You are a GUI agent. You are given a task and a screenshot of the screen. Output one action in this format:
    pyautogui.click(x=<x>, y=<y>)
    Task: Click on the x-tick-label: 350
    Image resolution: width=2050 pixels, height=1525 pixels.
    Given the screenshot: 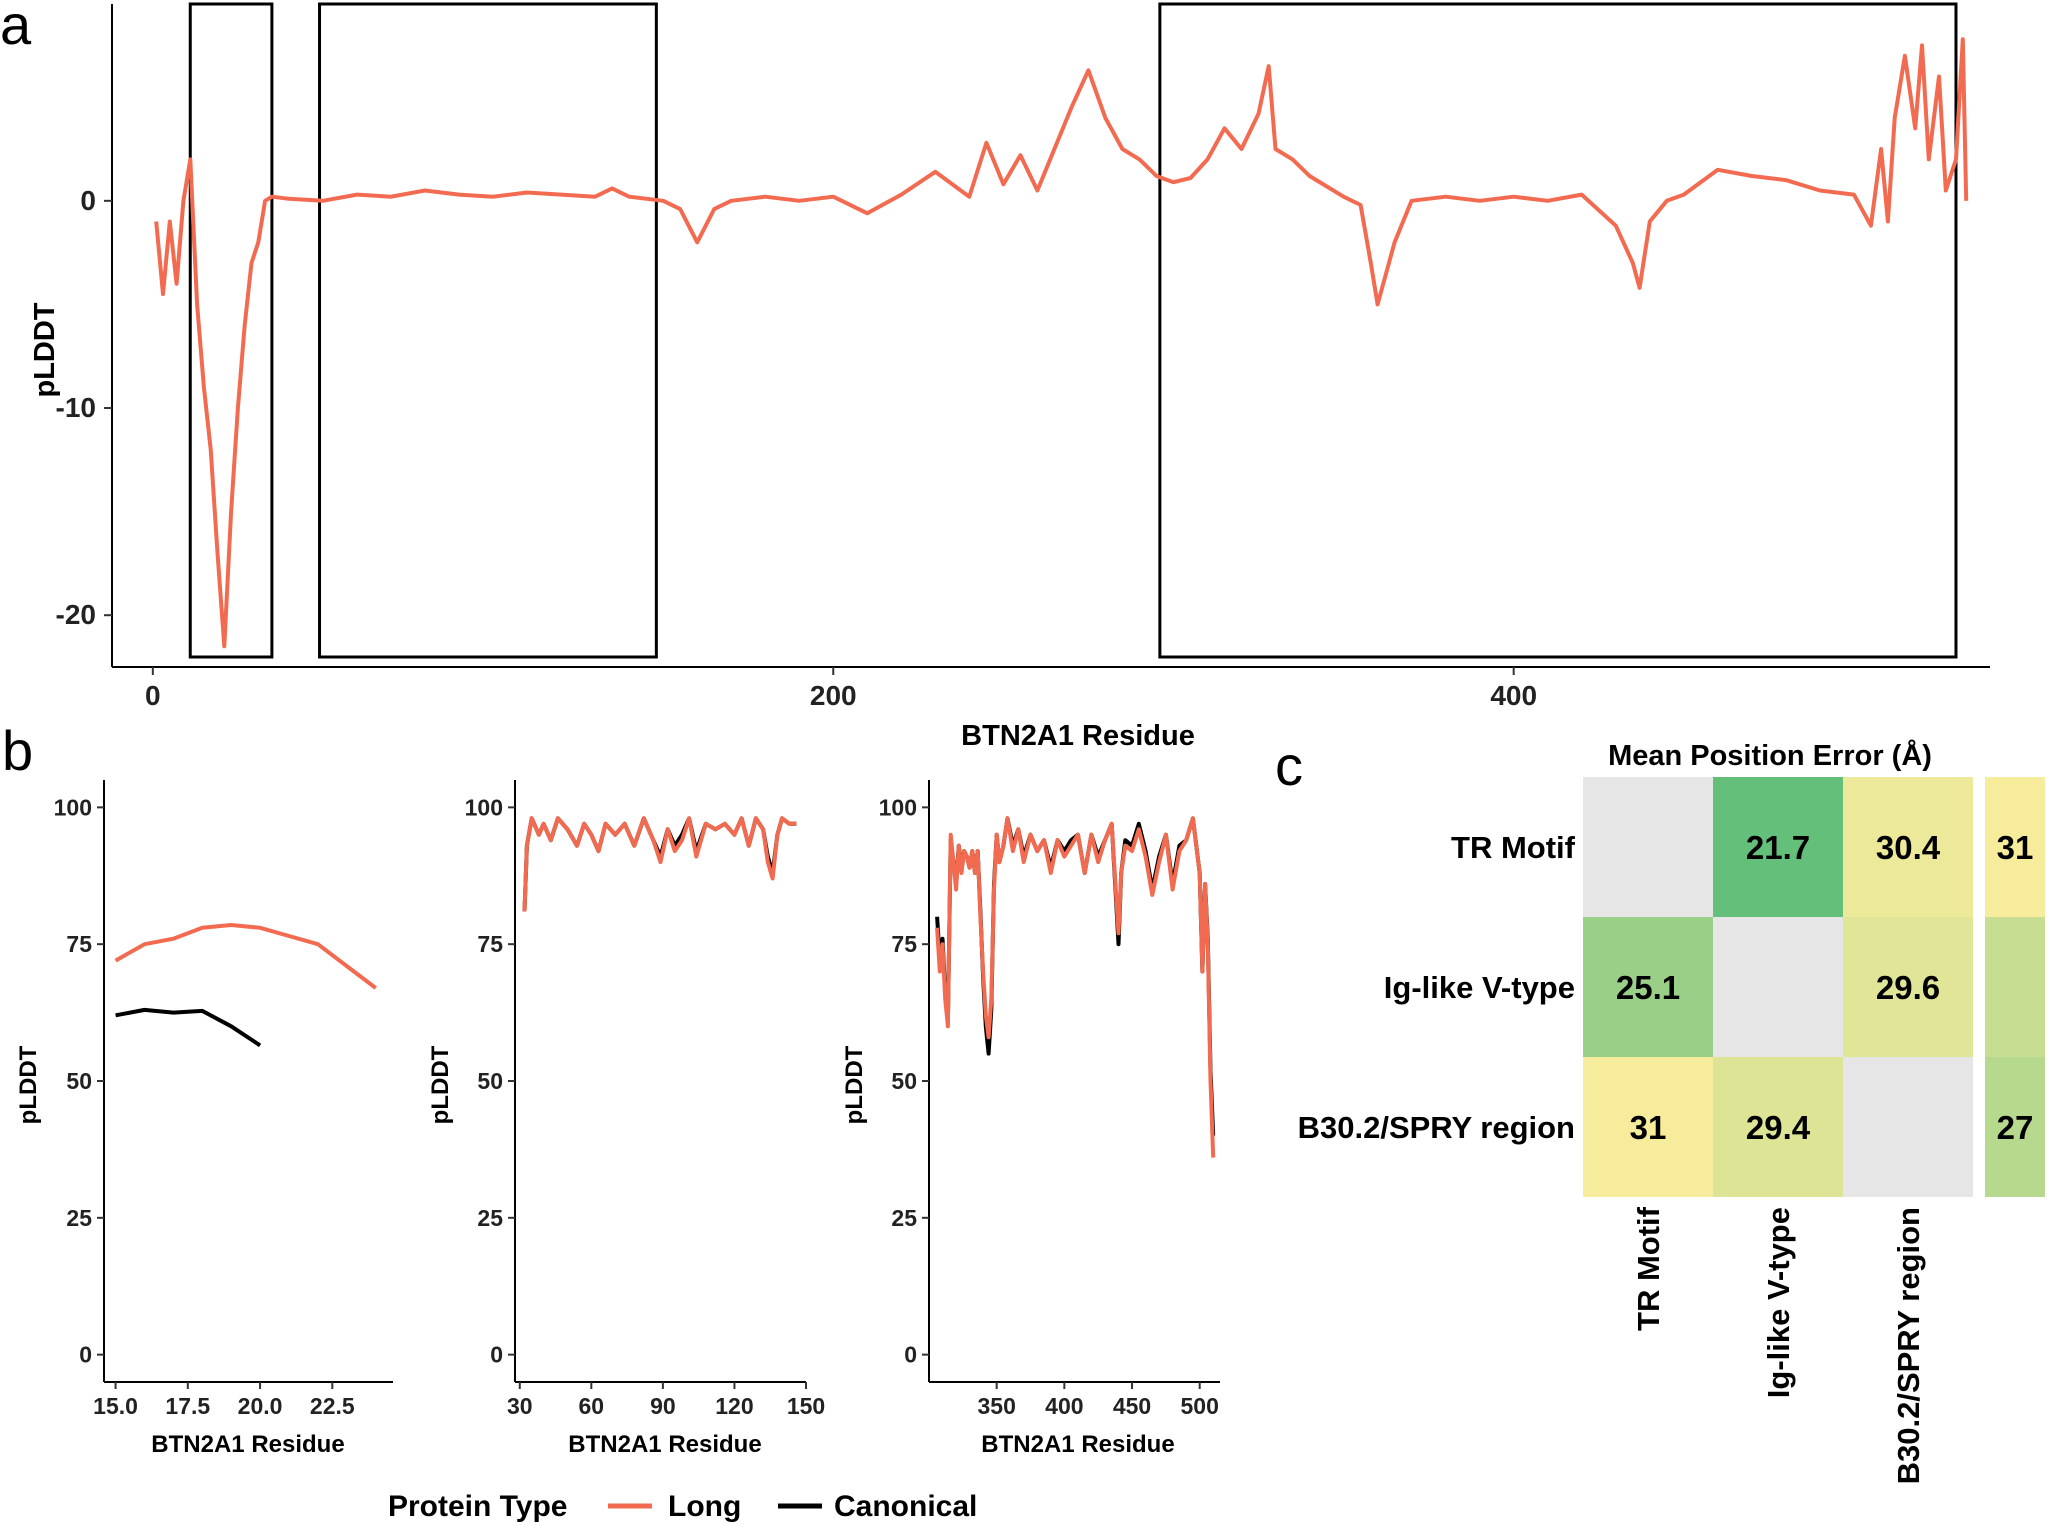 What is the action you would take?
    pyautogui.click(x=996, y=1406)
    